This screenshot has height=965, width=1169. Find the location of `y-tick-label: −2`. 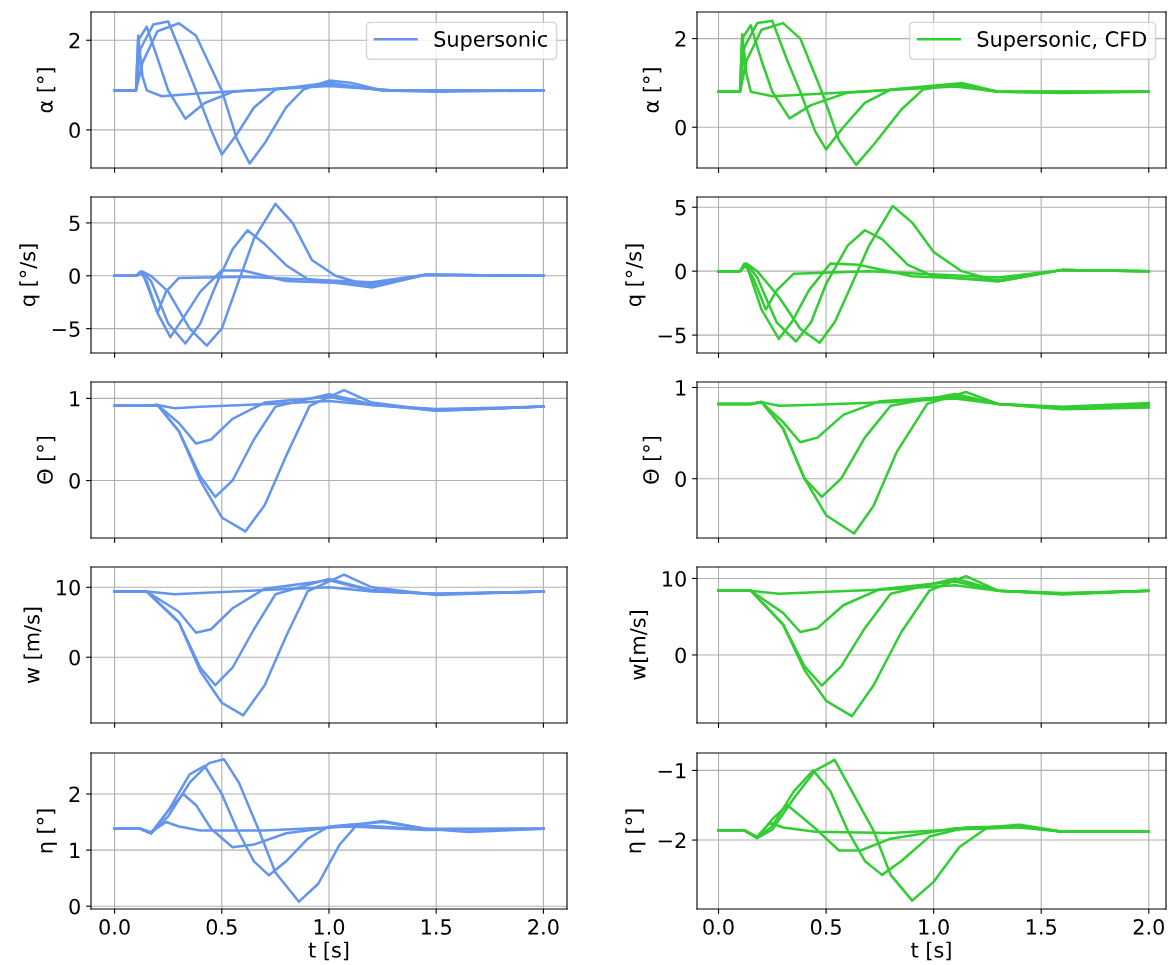

y-tick-label: −2 is located at coordinates (672, 840).